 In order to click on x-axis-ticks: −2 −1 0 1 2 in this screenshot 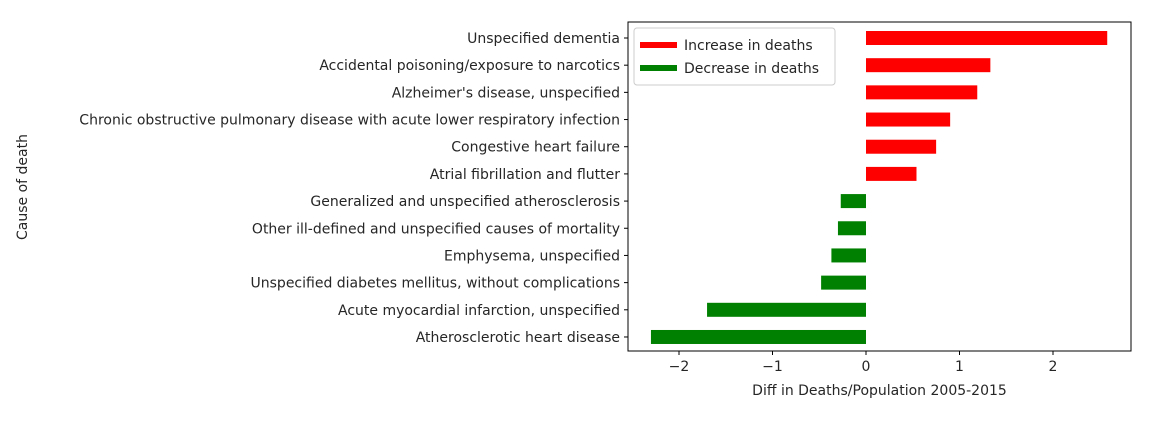, I will do `click(863, 363)`.